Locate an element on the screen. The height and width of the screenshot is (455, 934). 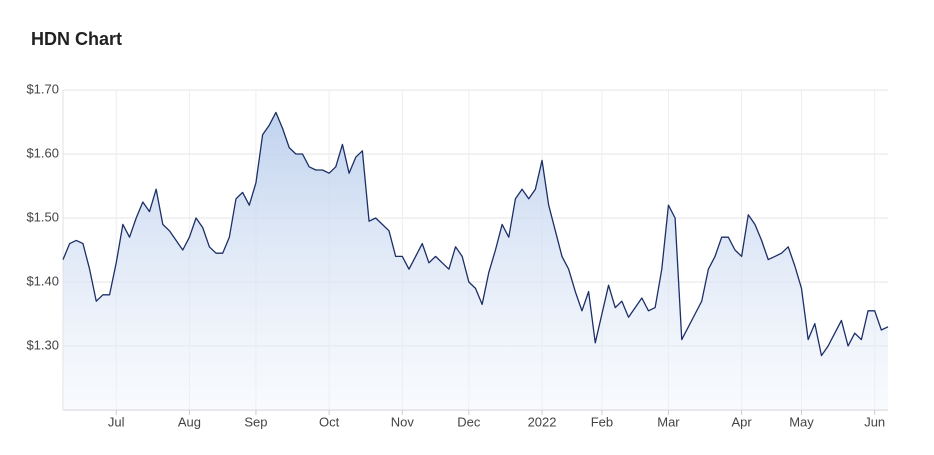
x-tick-label: Jul is located at coordinates (116, 421).